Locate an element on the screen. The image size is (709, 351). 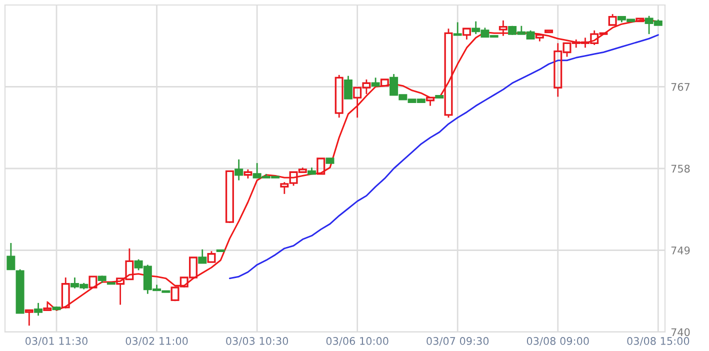
x-tick-label: 03/08 15:00 is located at coordinates (658, 341).